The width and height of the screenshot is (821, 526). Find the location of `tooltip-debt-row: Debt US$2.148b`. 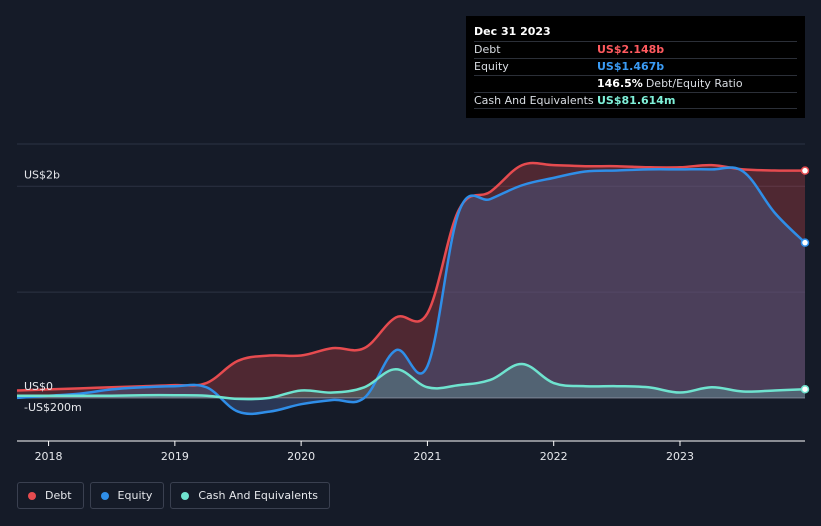

tooltip-debt-row: Debt US$2.148b is located at coordinates (635, 49).